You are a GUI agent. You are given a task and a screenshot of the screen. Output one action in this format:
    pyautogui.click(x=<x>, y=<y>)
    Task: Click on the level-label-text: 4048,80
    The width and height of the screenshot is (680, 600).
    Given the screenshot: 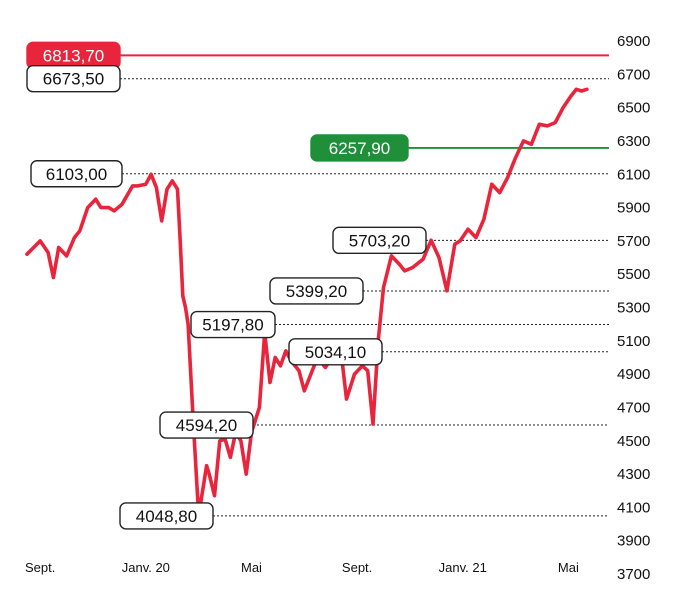 What is the action you would take?
    pyautogui.click(x=166, y=516)
    